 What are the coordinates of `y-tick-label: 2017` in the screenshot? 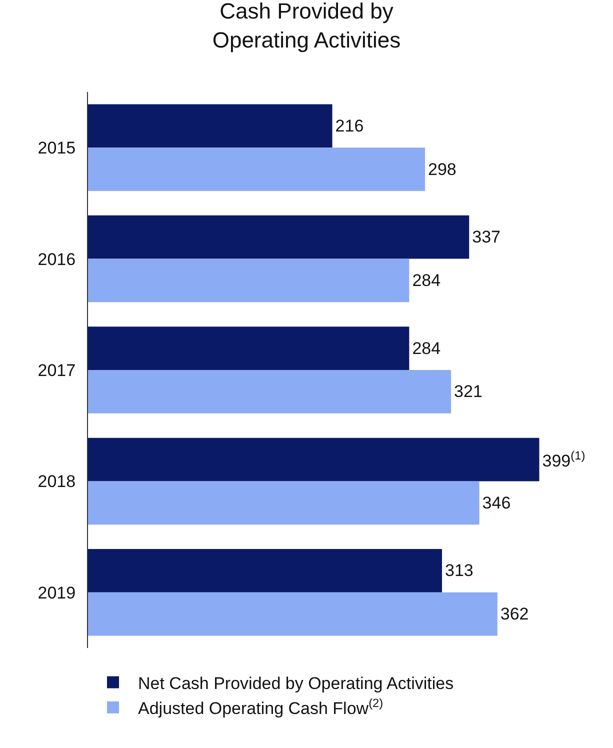 It's located at (57, 370).